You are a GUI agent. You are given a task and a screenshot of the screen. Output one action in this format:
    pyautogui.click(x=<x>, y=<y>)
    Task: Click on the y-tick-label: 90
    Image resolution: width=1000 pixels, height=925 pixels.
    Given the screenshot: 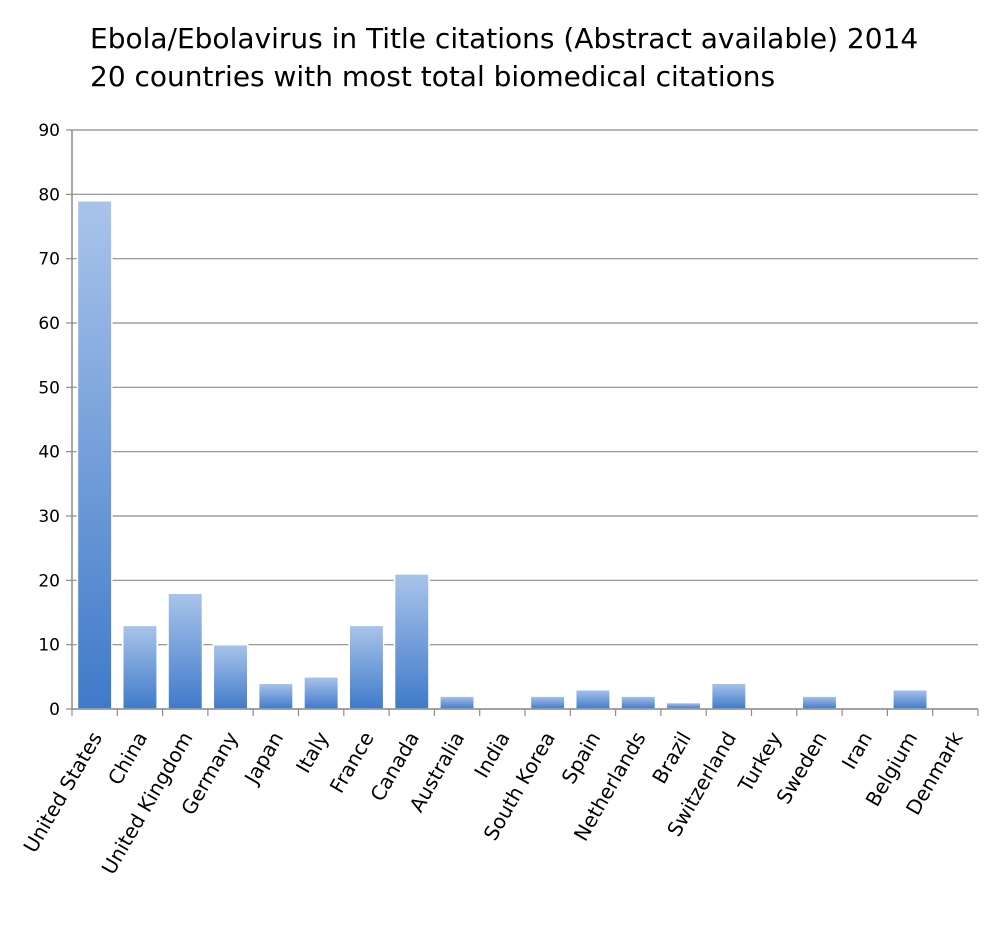 What is the action you would take?
    pyautogui.click(x=49, y=131)
    